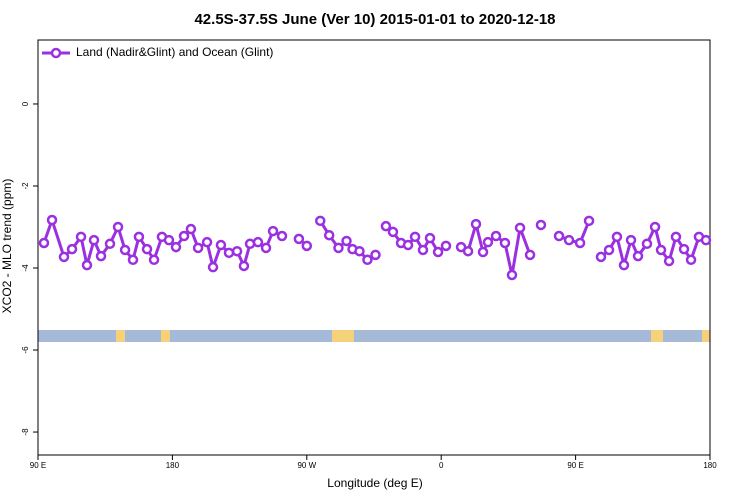 Image resolution: width=750 pixels, height=500 pixels. Describe the element at coordinates (25, 103) in the screenshot. I see `y-tick-label: 0` at that location.